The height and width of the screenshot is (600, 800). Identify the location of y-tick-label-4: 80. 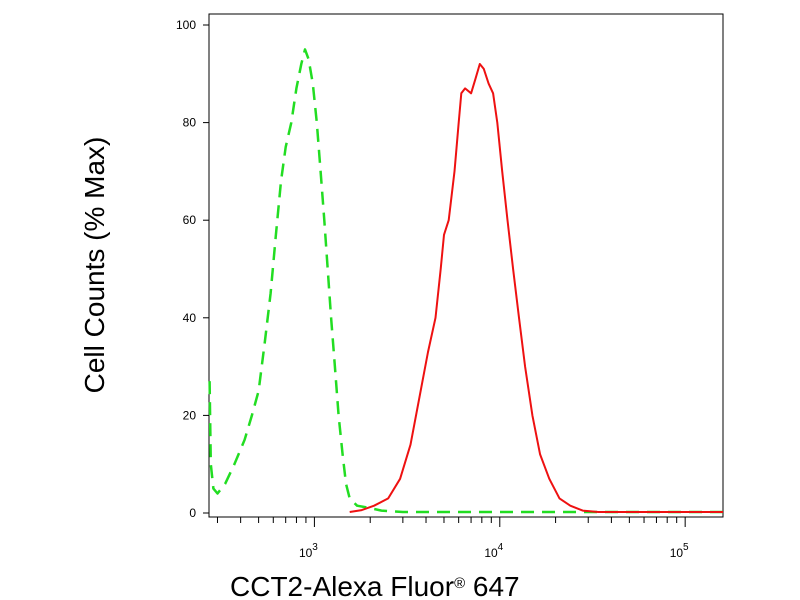
(190, 123).